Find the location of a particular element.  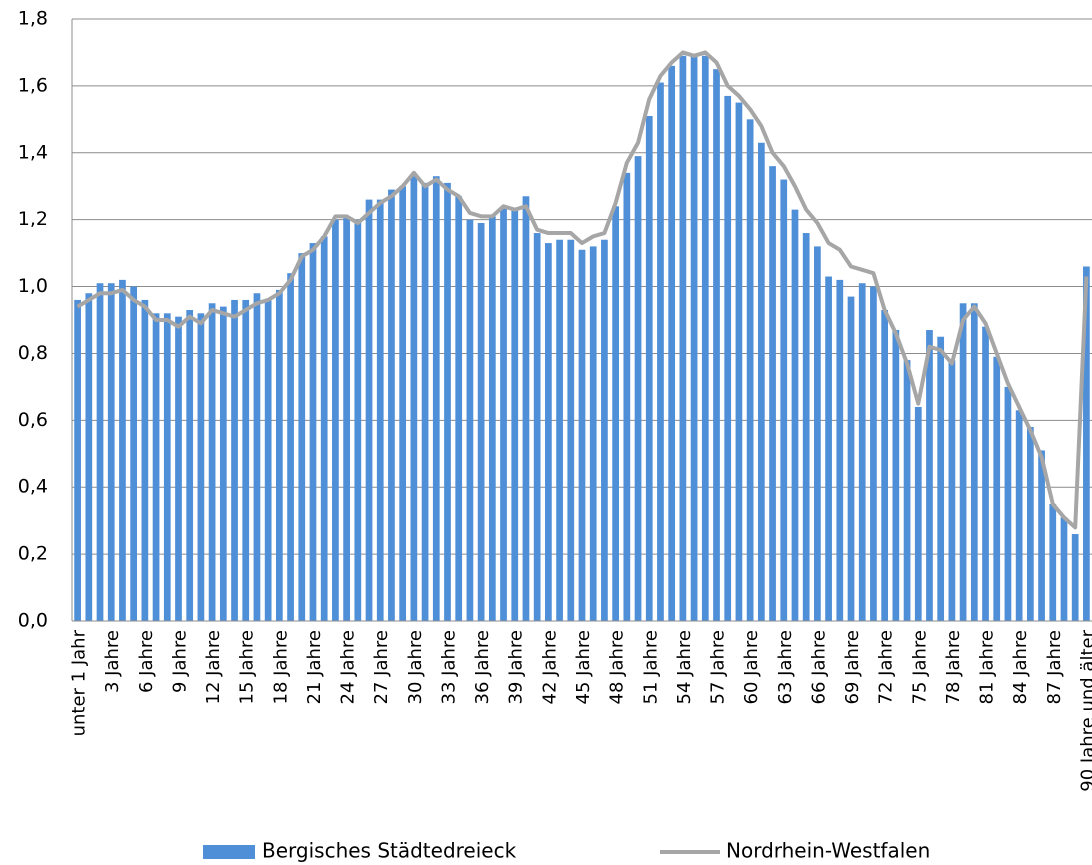

y-tick-label: 1,4 is located at coordinates (33, 152).